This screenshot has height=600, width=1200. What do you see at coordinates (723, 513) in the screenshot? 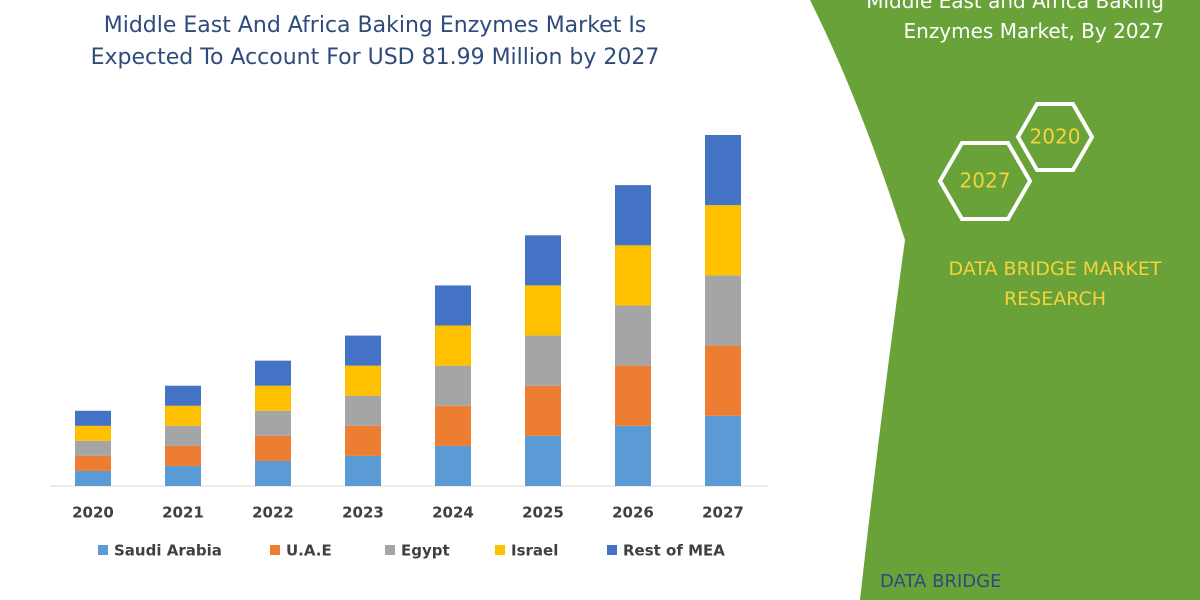
I see `x-tick-label: 2027` at bounding box center [723, 513].